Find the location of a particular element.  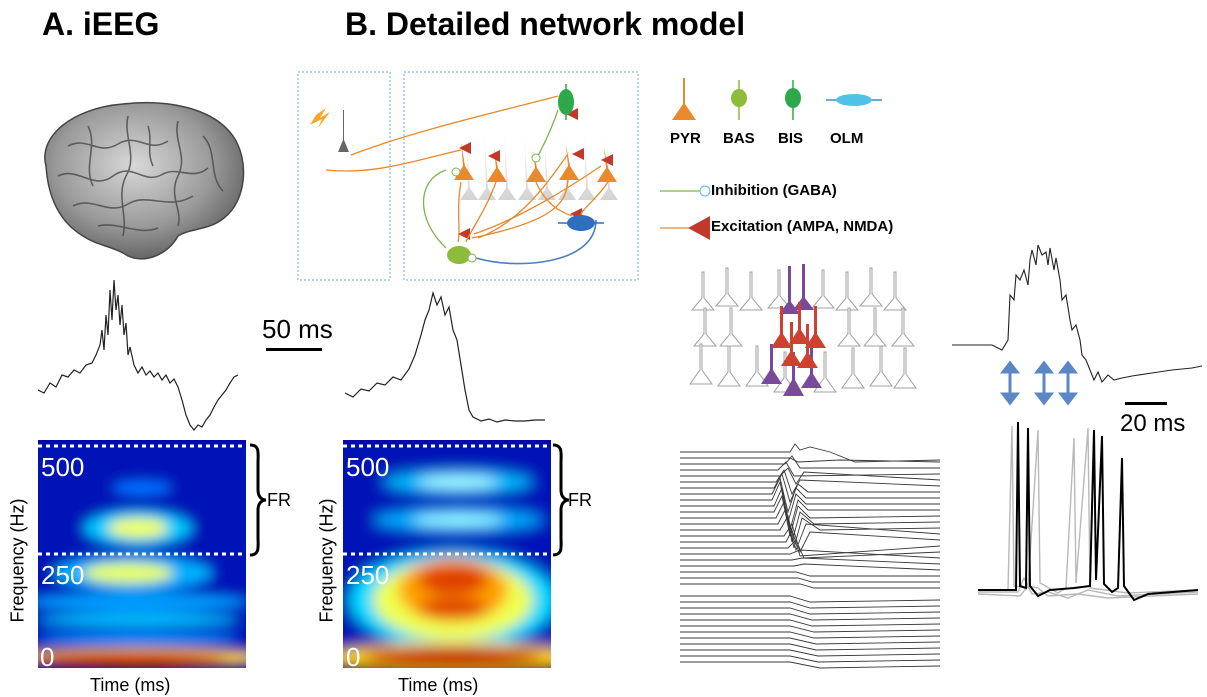

panel-b-title: B. Detailed network model is located at coordinates (545, 24).